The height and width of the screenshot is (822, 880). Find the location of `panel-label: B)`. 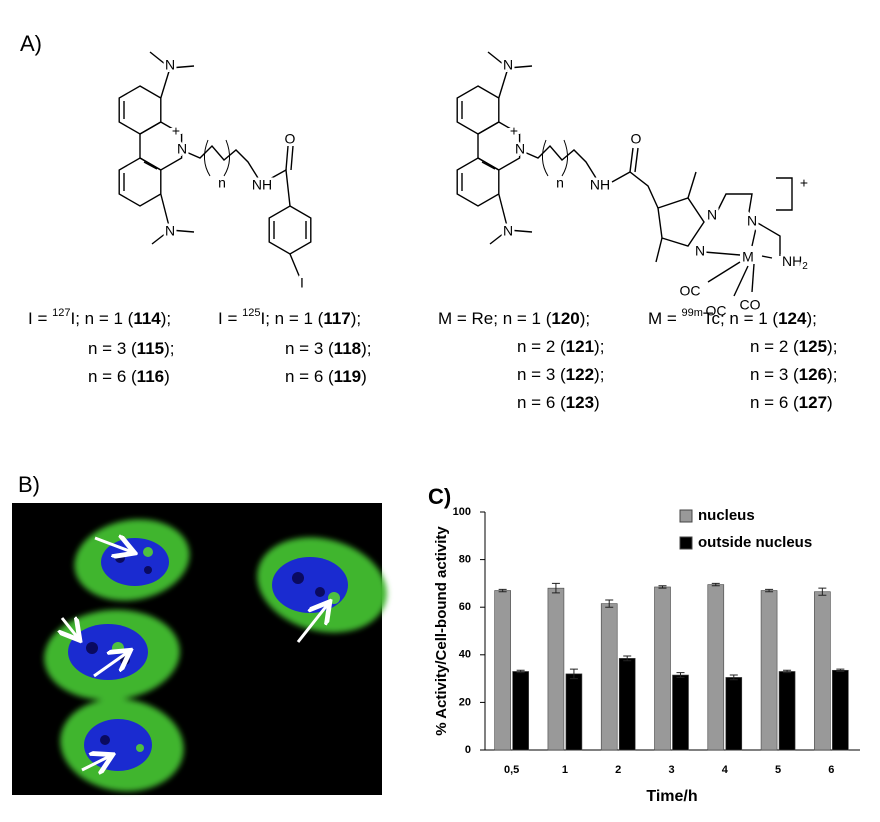

panel-label: B) is located at coordinates (29, 484).